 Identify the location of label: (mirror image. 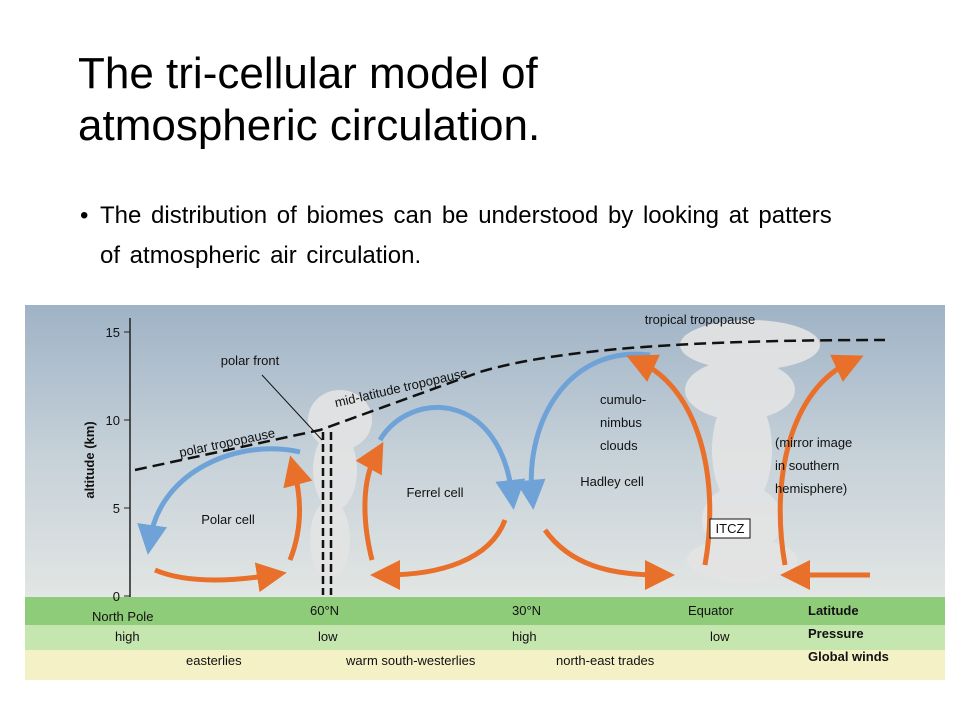
(813, 442).